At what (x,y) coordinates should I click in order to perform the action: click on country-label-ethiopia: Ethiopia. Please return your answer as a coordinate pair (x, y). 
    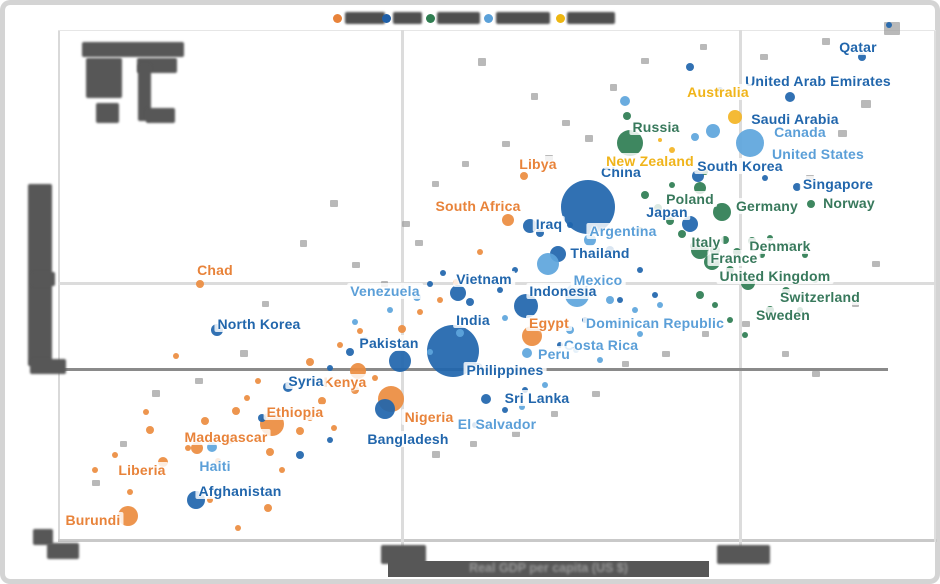
    Looking at the image, I should click on (295, 412).